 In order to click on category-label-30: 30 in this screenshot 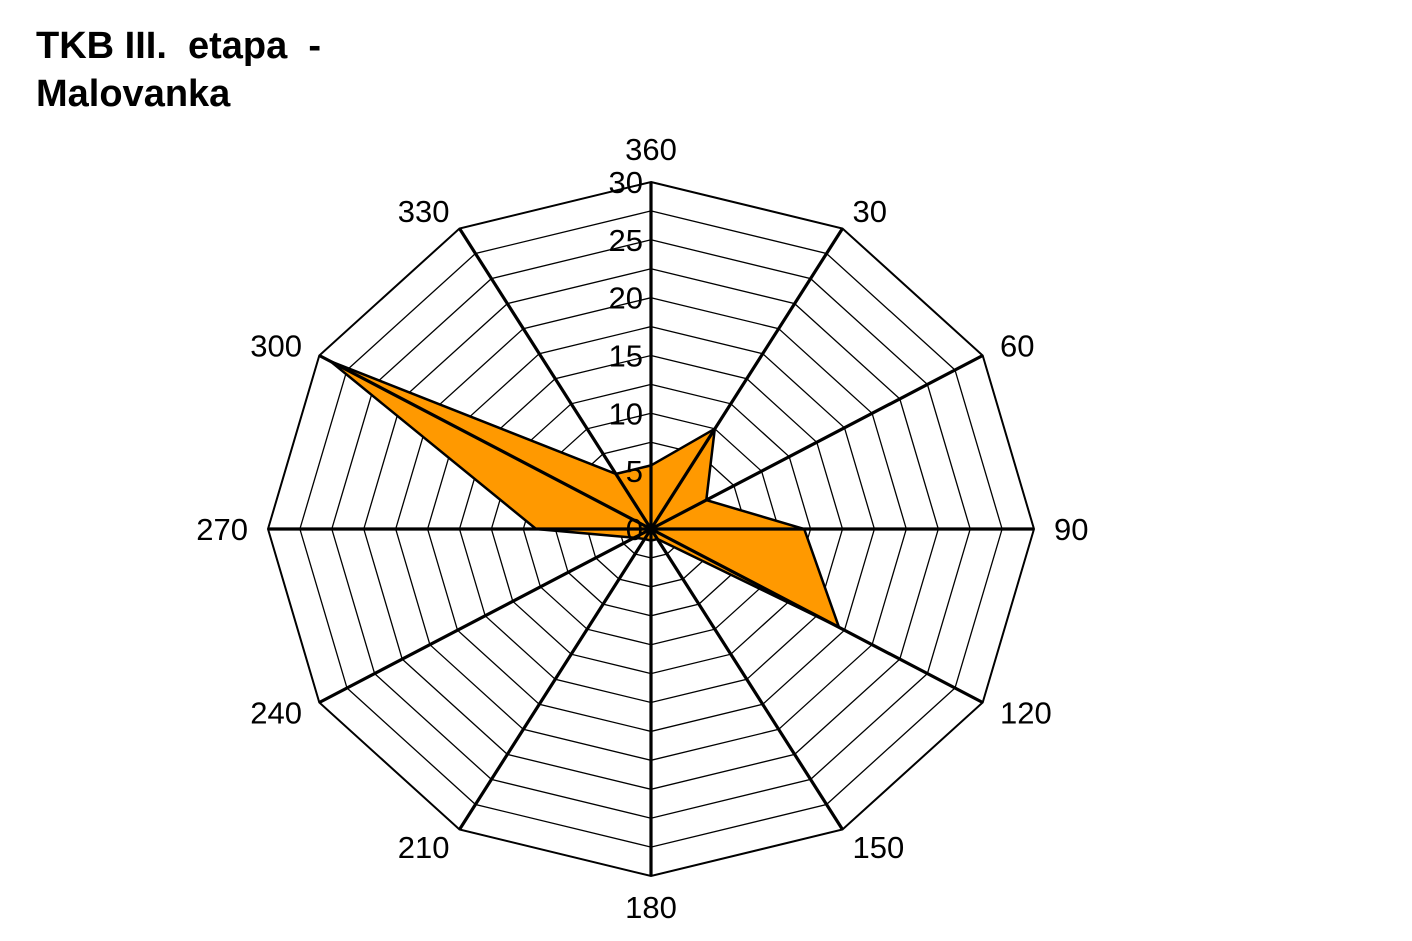, I will do `click(870, 211)`.